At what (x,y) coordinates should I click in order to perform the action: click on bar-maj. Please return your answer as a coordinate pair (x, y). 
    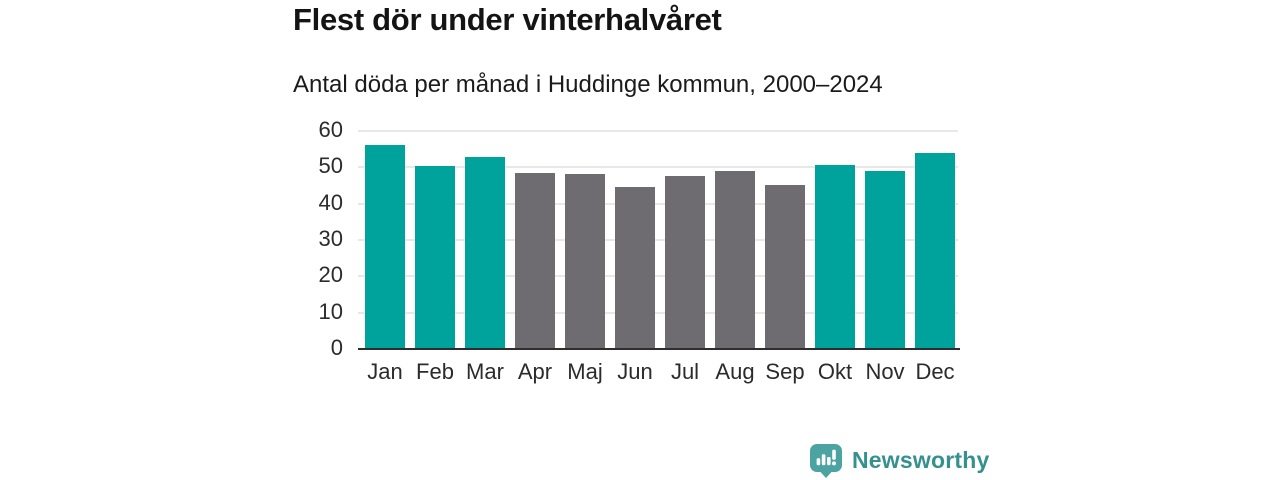
    Looking at the image, I should click on (585, 260).